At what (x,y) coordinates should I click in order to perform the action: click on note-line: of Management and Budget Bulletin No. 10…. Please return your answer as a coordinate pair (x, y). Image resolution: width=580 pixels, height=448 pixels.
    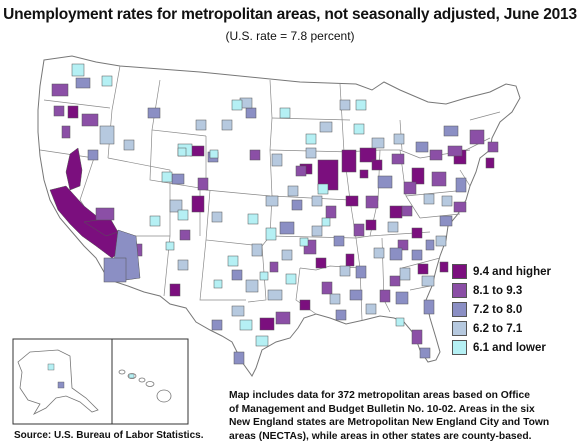
    Looking at the image, I should click on (382, 409).